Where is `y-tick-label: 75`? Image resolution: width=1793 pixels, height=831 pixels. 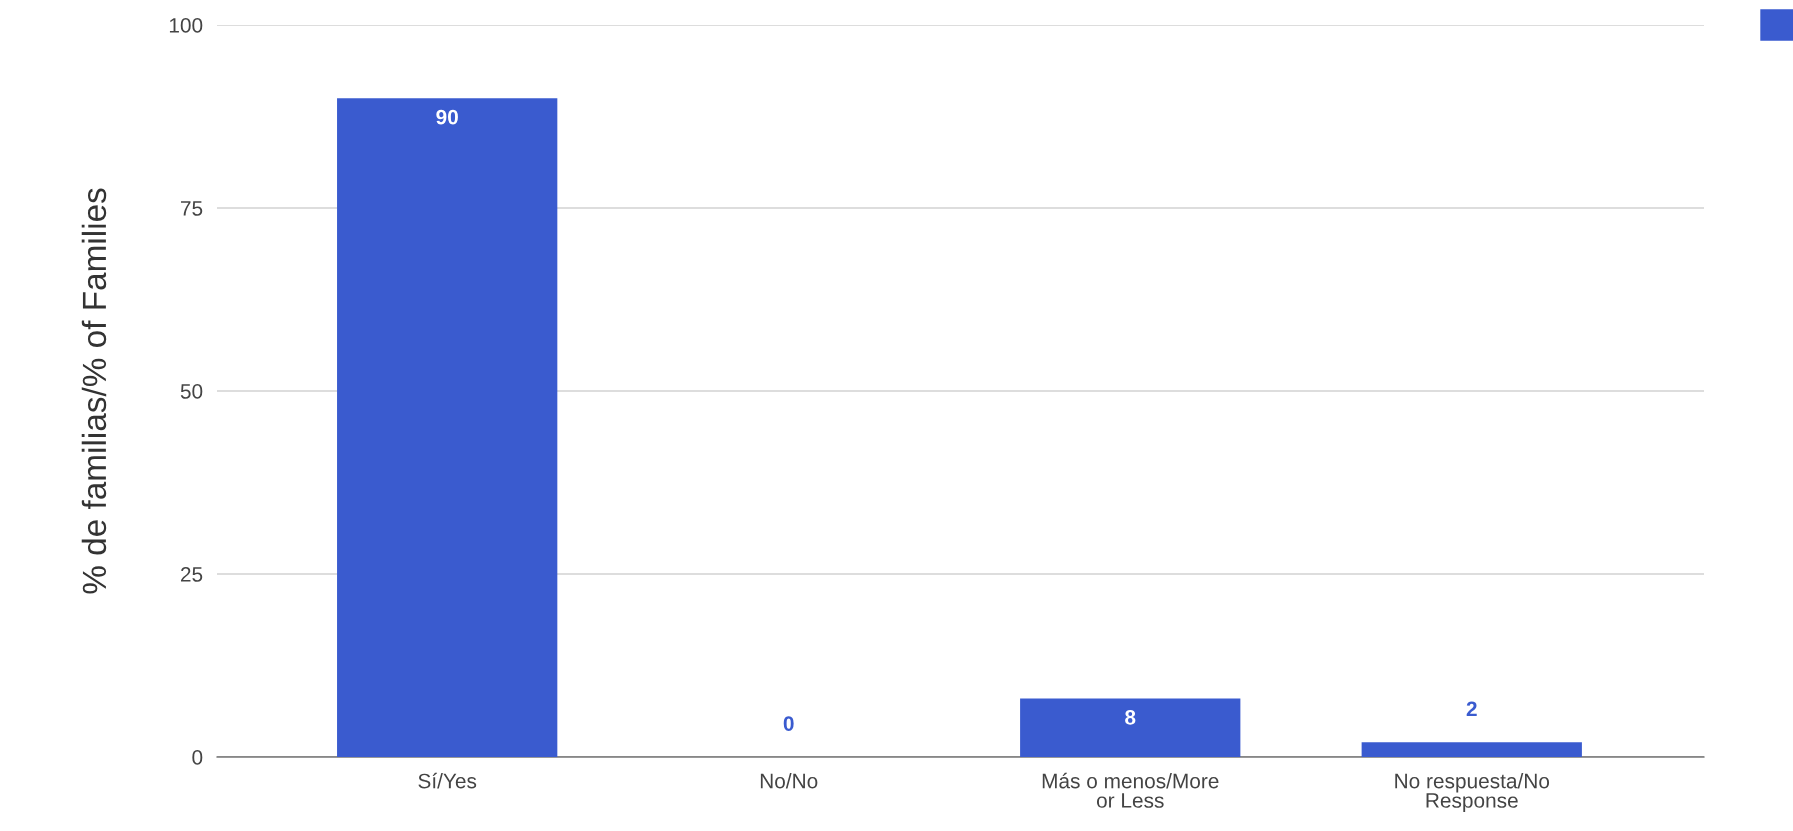
y-tick-label: 75 is located at coordinates (192, 208).